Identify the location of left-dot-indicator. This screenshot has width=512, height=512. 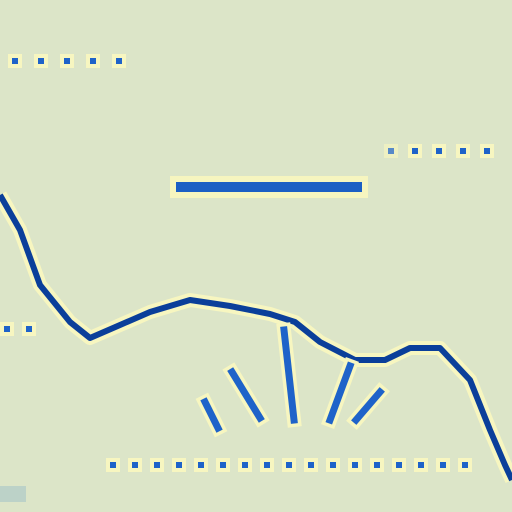
(18, 329).